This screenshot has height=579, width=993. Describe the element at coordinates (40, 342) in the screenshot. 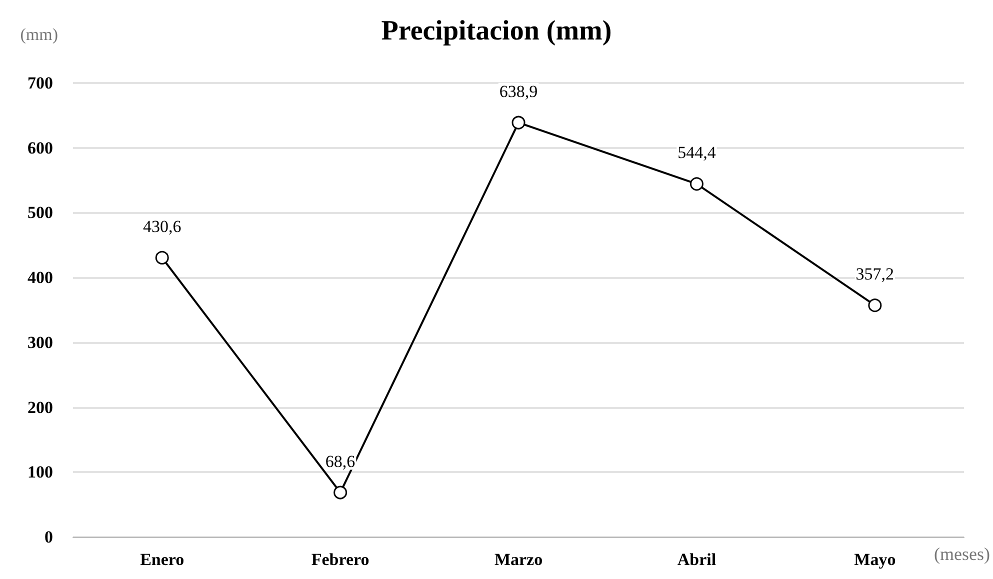

I see `y-tick-label: 300` at that location.